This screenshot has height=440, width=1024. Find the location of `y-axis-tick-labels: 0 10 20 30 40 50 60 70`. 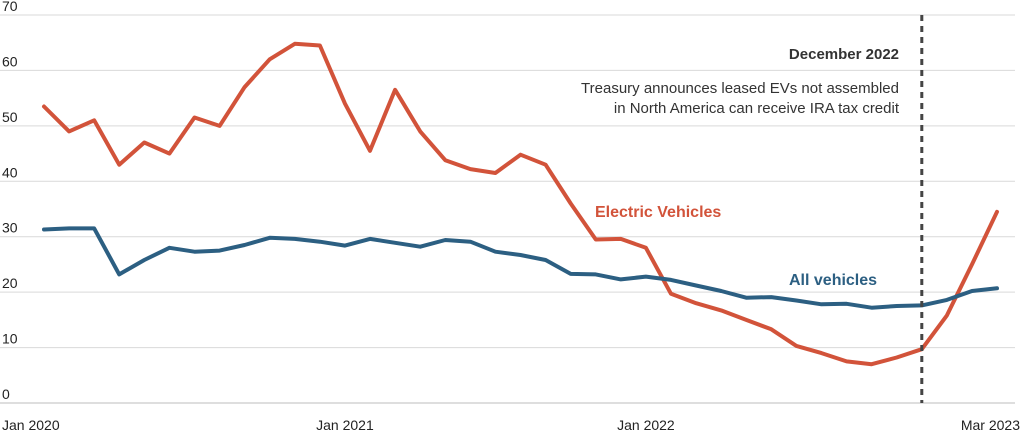

y-axis-tick-labels: 0 10 20 30 40 50 60 70 is located at coordinates (10, 201).